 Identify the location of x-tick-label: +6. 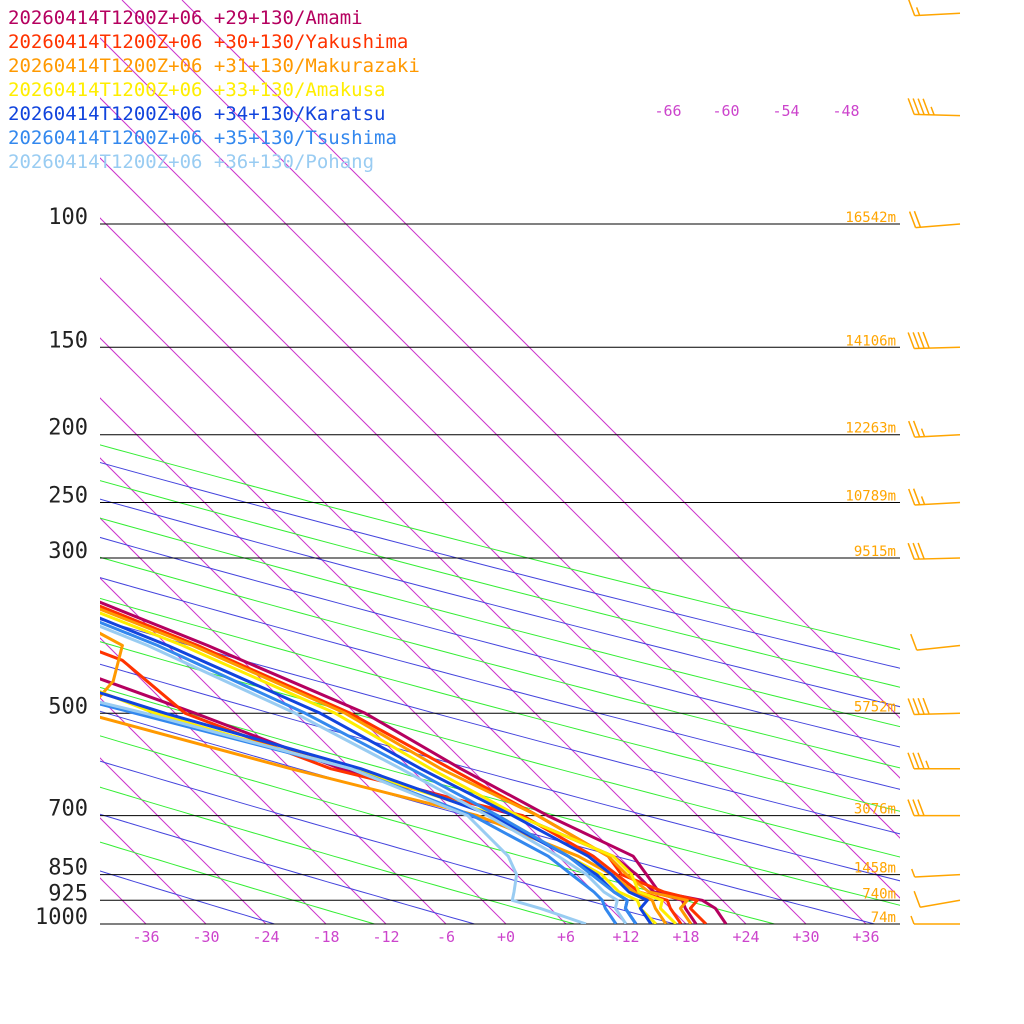
(566, 937).